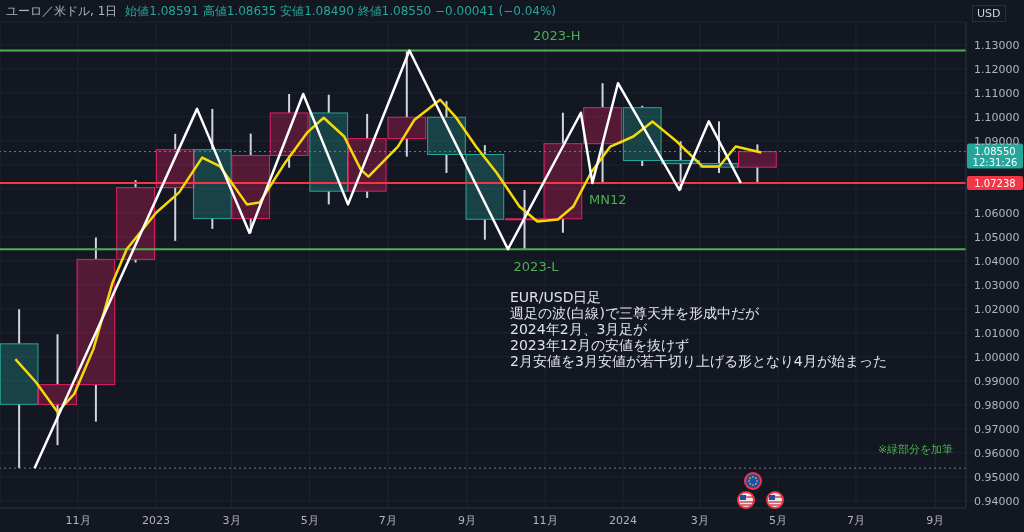  I want to click on x-tick-label: 2023, so click(156, 520).